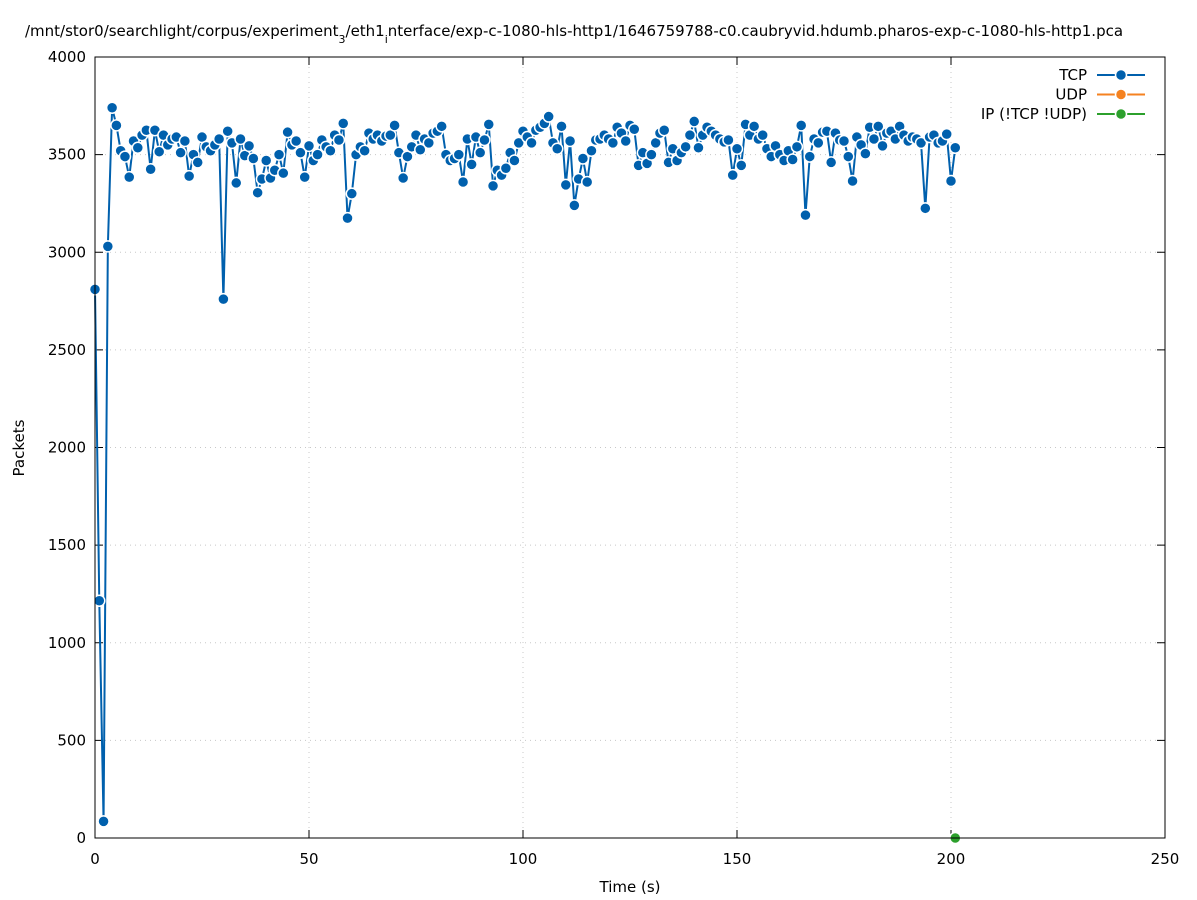 The height and width of the screenshot is (900, 1197). What do you see at coordinates (67, 57) in the screenshot?
I see `y-tick-label: 4000` at bounding box center [67, 57].